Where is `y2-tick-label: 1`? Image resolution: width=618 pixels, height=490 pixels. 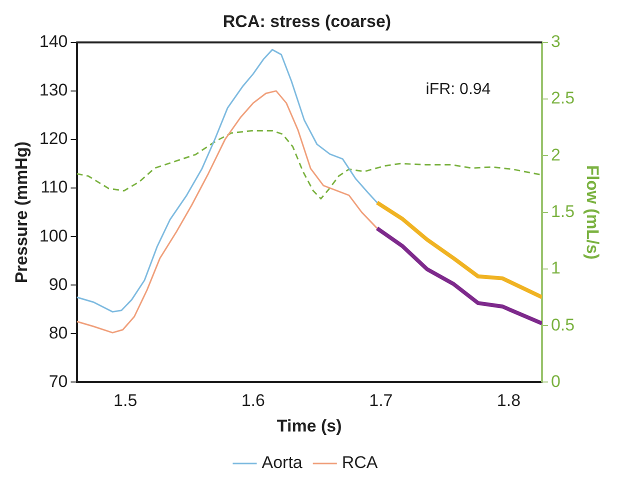
y2-tick-label: 1 is located at coordinates (555, 268).